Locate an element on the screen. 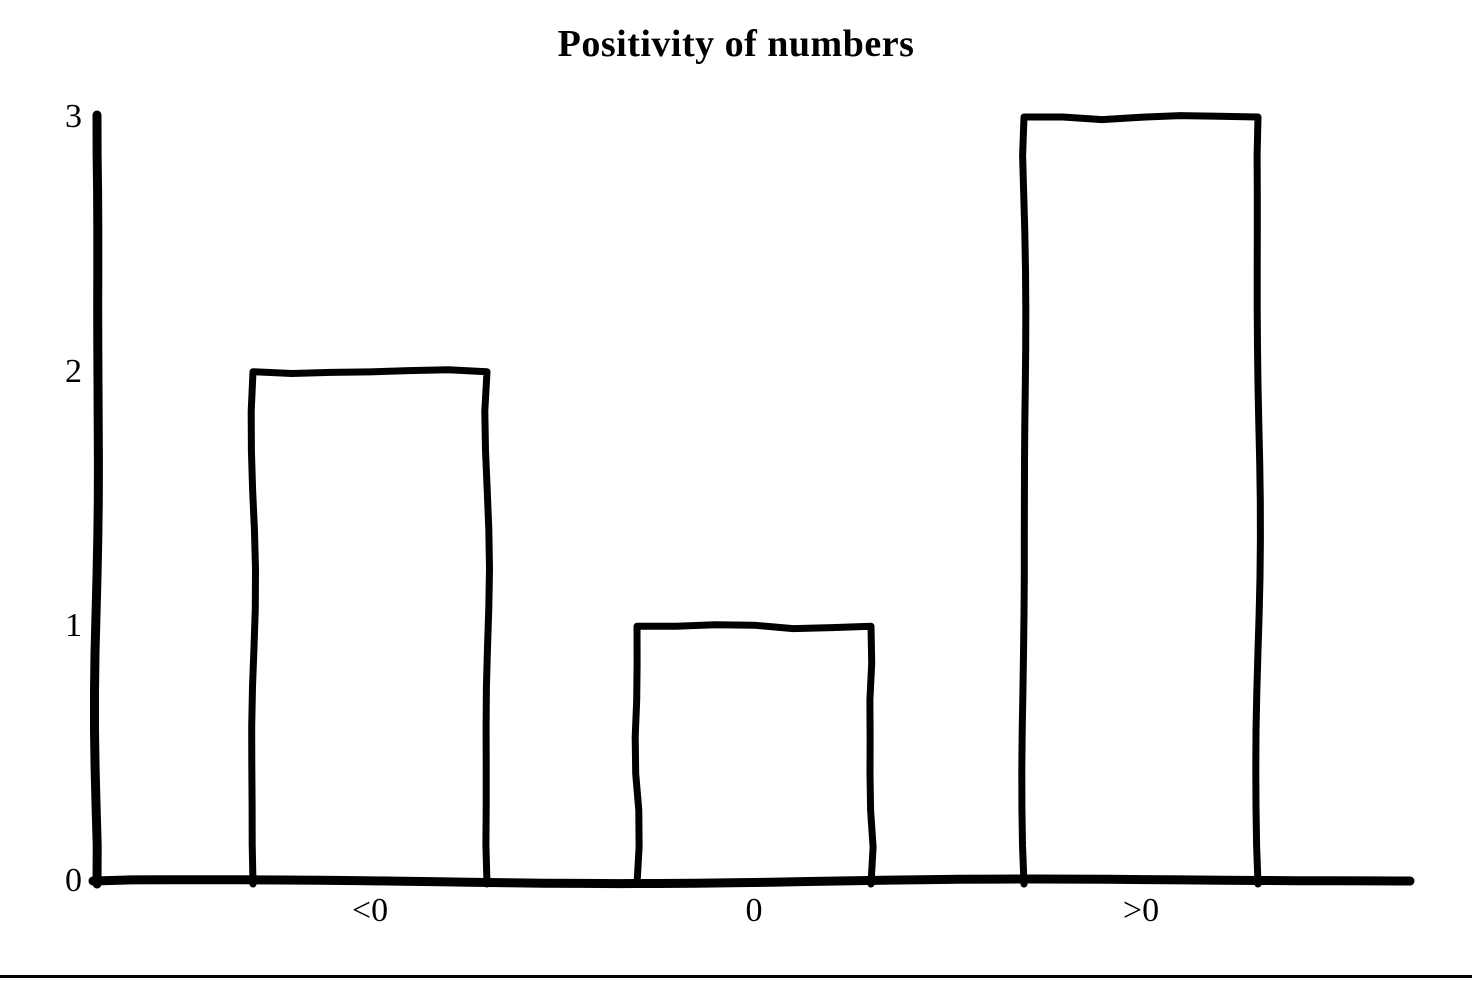 The image size is (1472, 982). x-axis-line is located at coordinates (751, 881).